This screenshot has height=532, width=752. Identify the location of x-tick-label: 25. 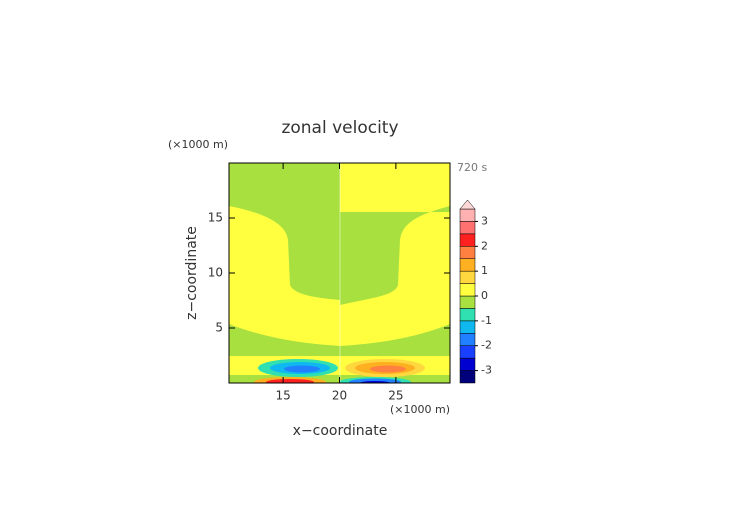
(395, 396).